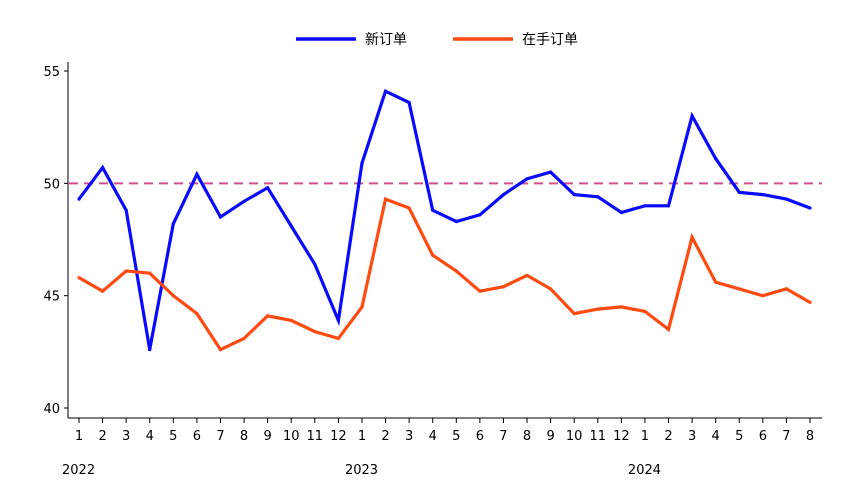 The image size is (864, 490). Describe the element at coordinates (51, 184) in the screenshot. I see `y-tick-label: 50` at that location.